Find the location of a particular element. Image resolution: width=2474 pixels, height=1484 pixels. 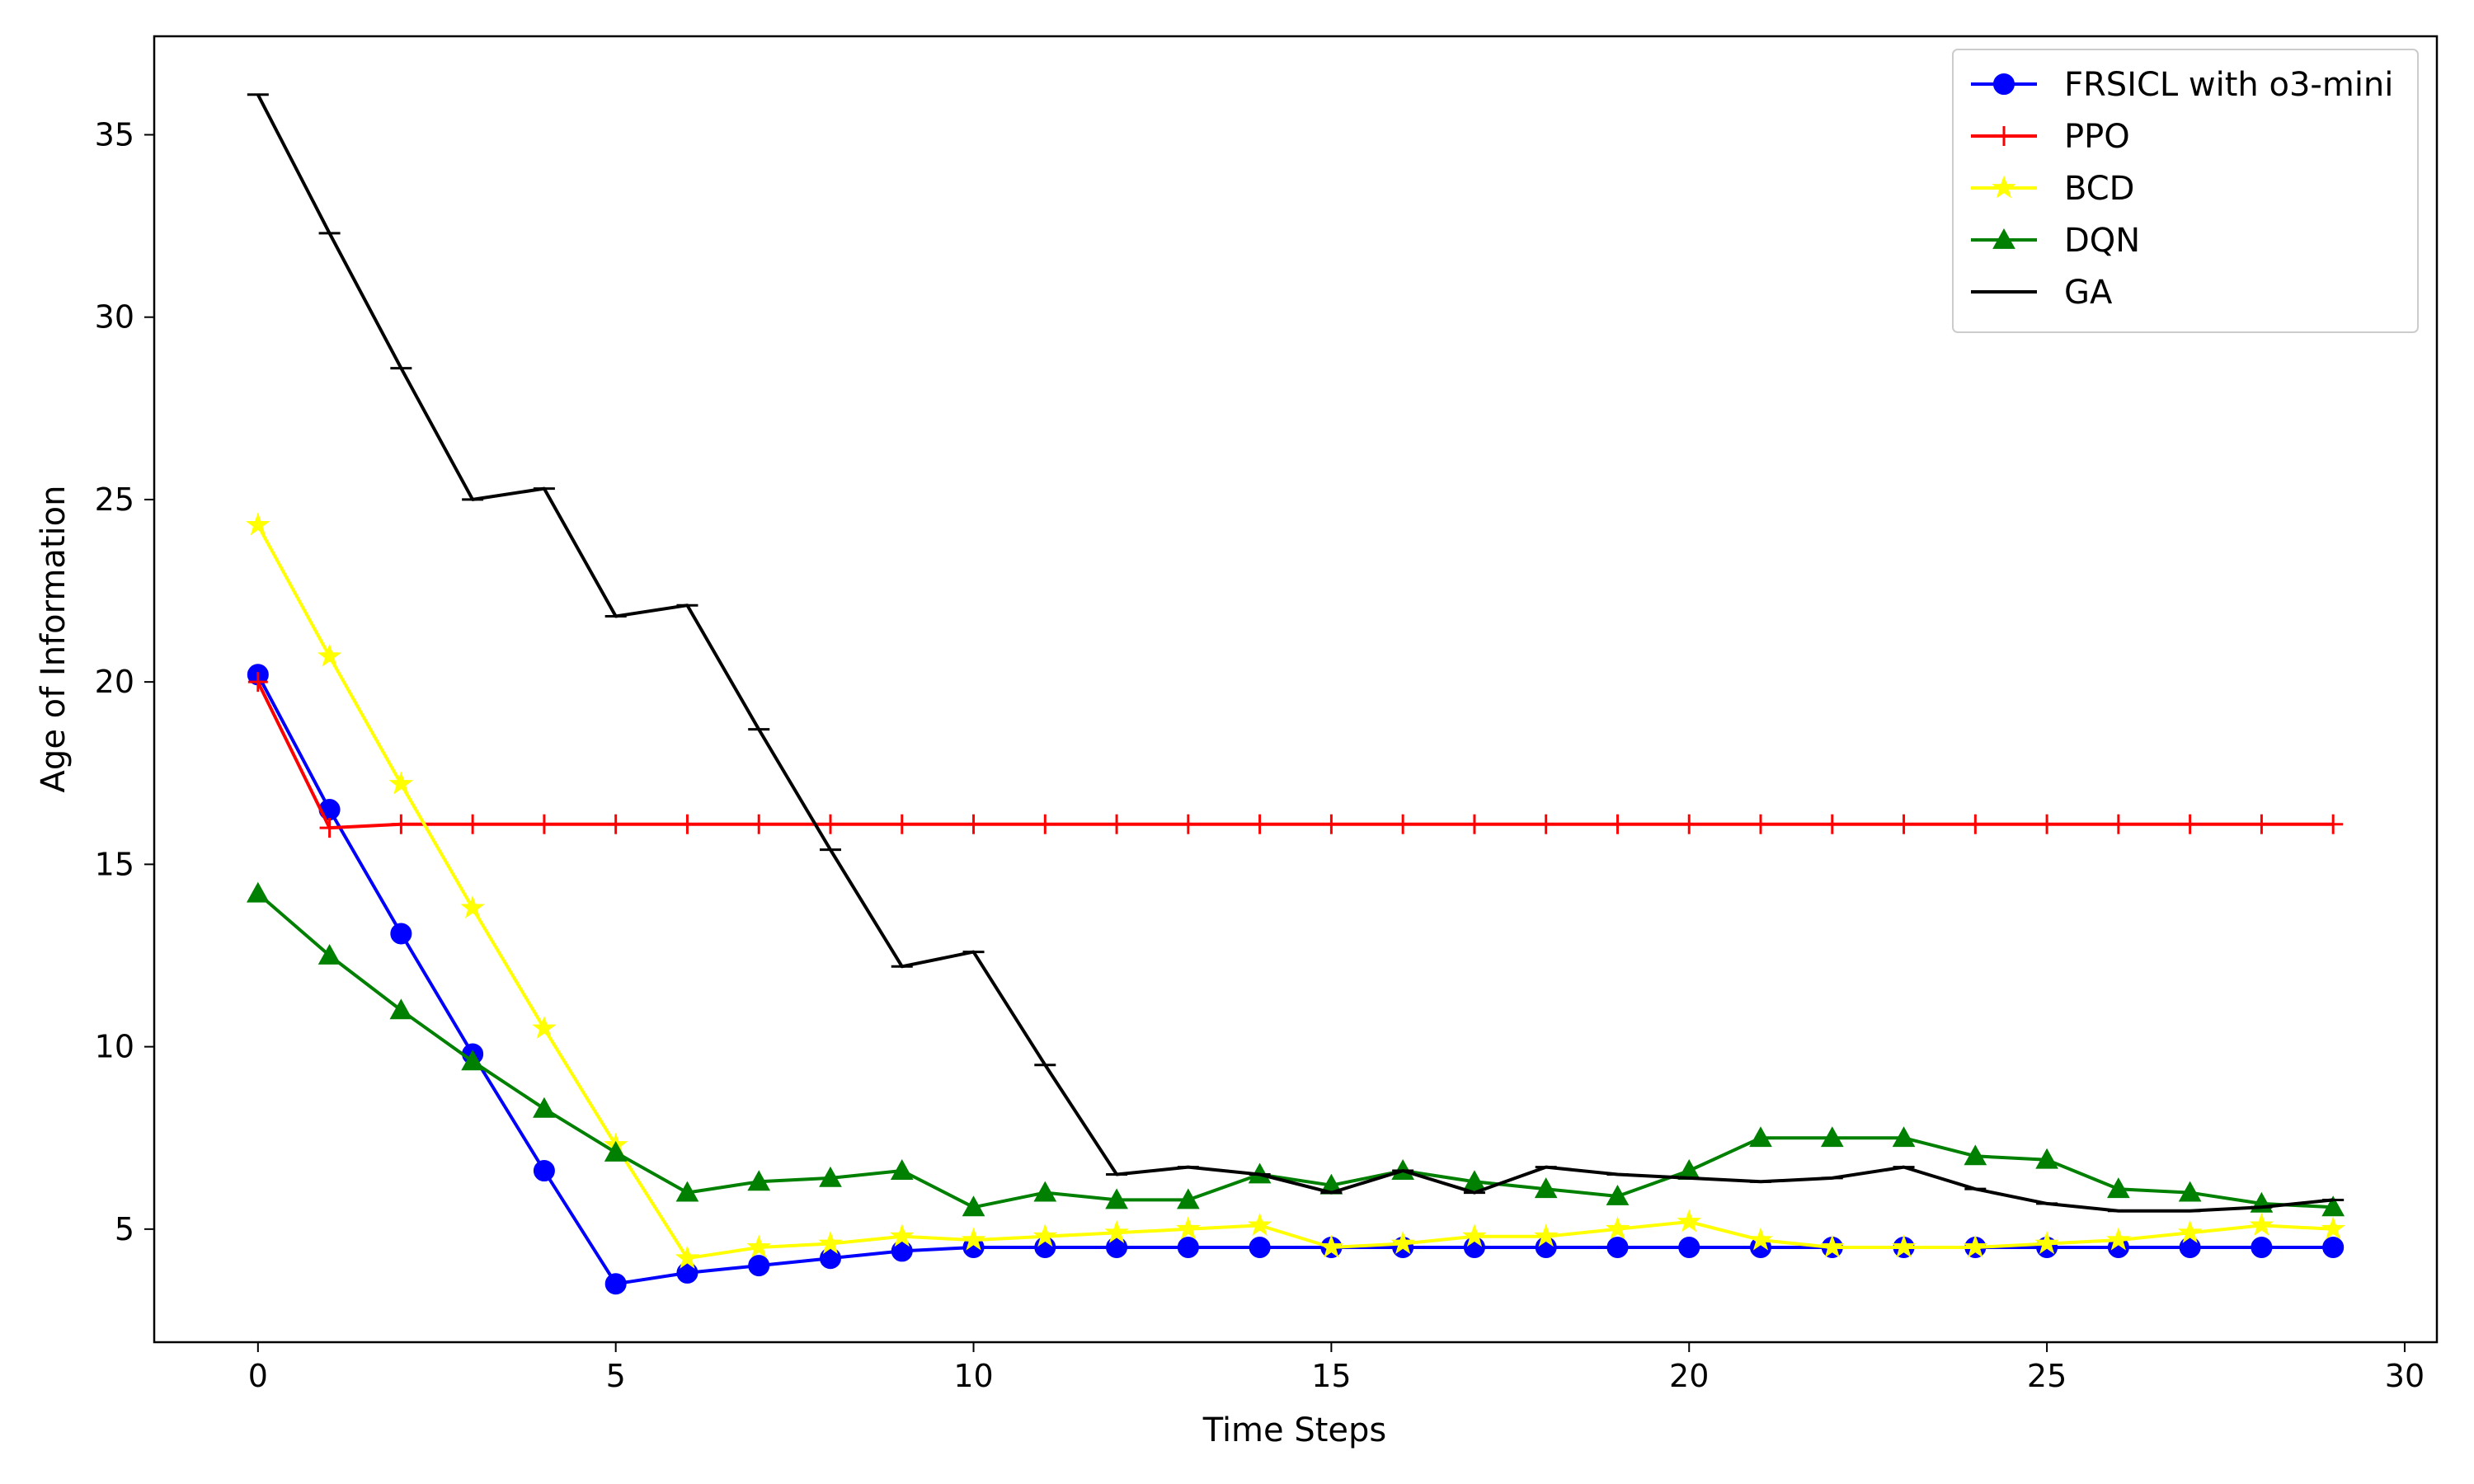

y-tick-label: 35 is located at coordinates (114, 134).